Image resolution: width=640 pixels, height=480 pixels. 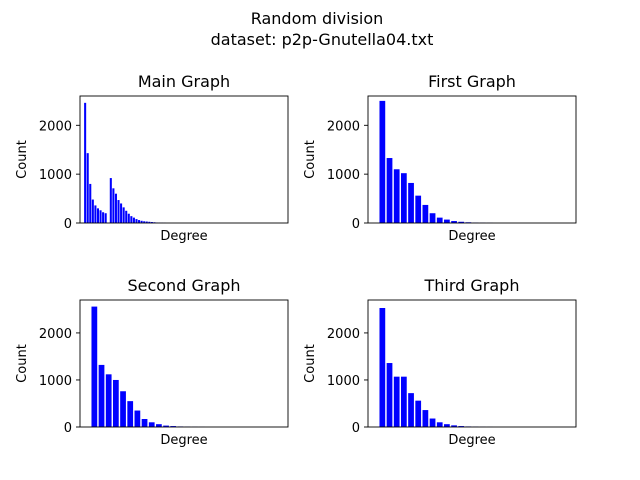 What do you see at coordinates (55, 126) in the screenshot?
I see `main-graph-ytick-label: 2000` at bounding box center [55, 126].